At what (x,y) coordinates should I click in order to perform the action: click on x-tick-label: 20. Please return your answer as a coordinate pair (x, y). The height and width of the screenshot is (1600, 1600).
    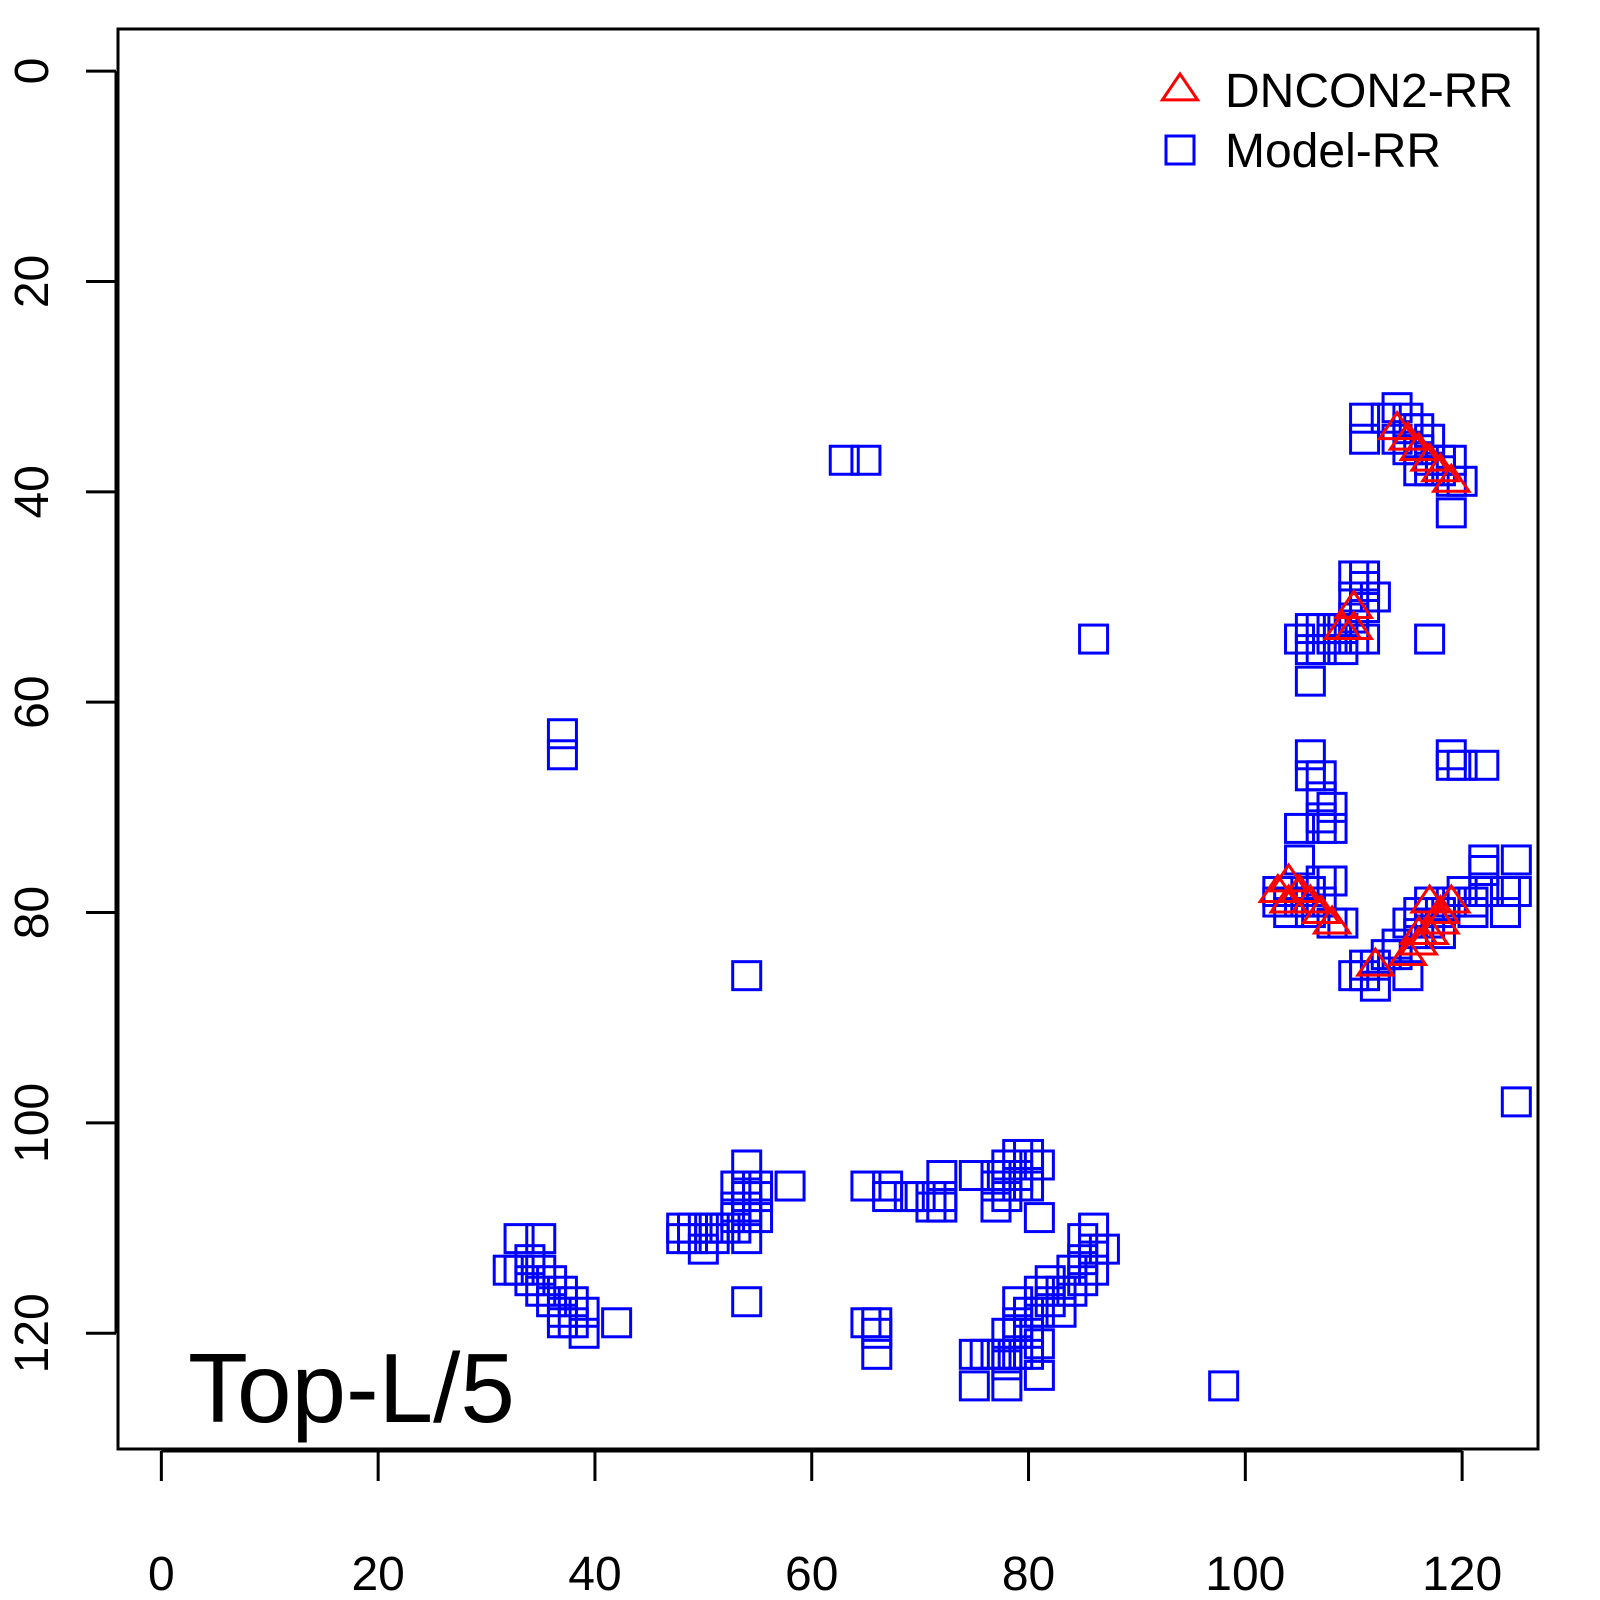
    Looking at the image, I should click on (377, 1574).